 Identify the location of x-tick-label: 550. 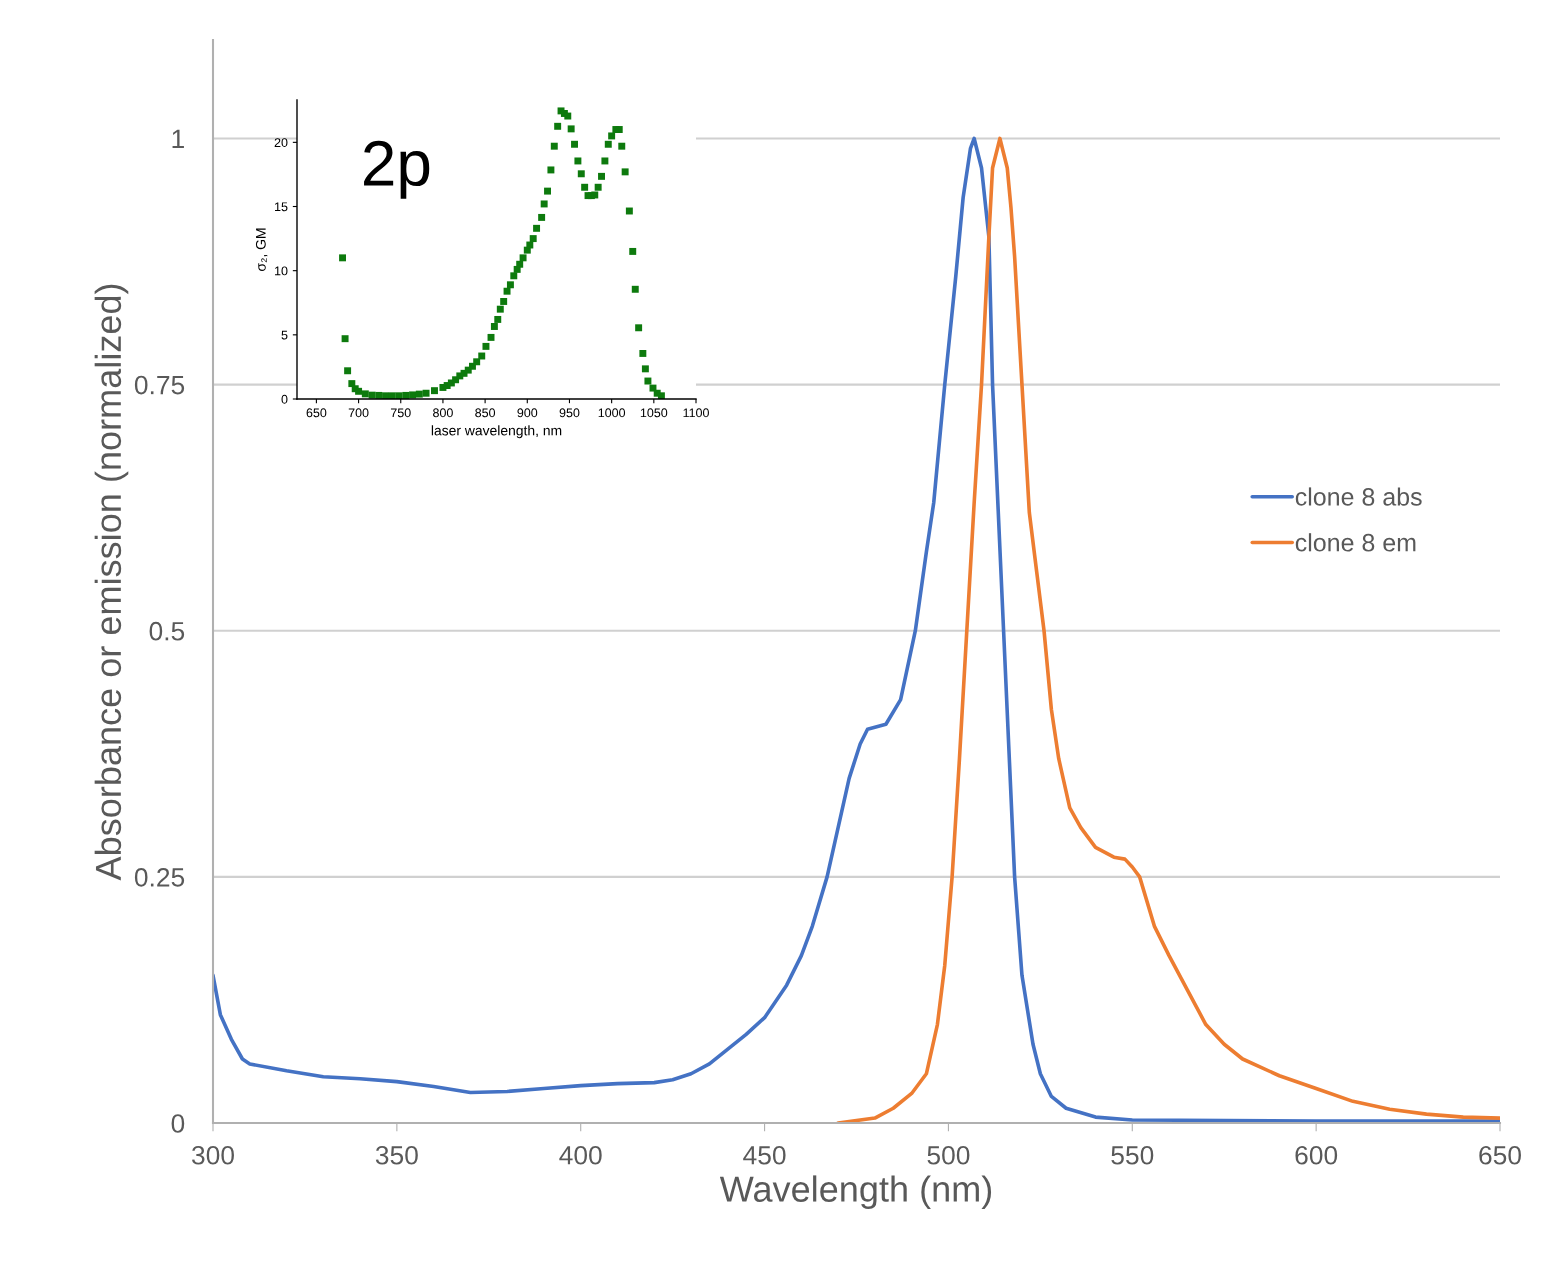
(1132, 1155).